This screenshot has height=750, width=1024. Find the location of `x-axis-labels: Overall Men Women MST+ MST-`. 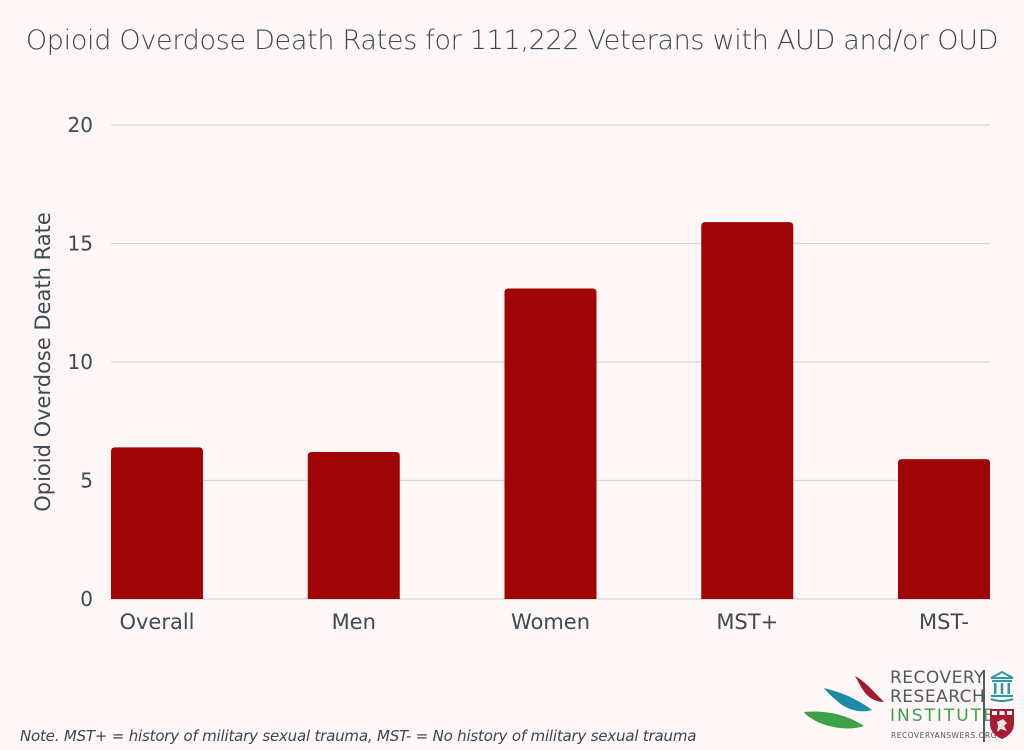

x-axis-labels: Overall Men Women MST+ MST- is located at coordinates (544, 622).